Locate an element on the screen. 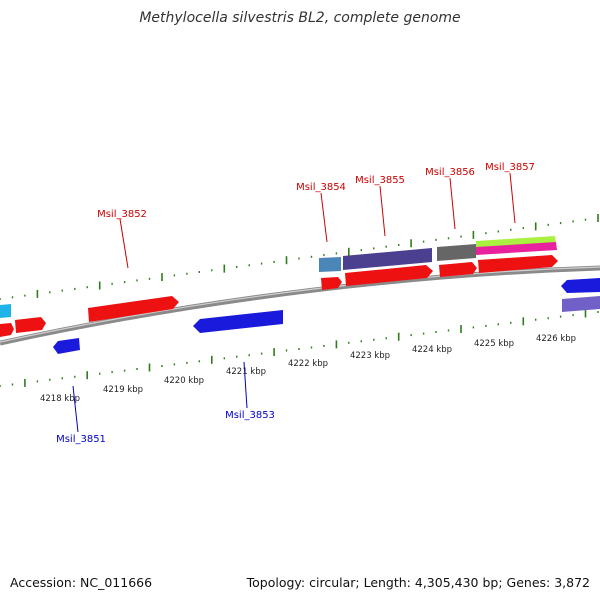 The width and height of the screenshot is (600, 600). inner-tick-row is located at coordinates (299, 348).